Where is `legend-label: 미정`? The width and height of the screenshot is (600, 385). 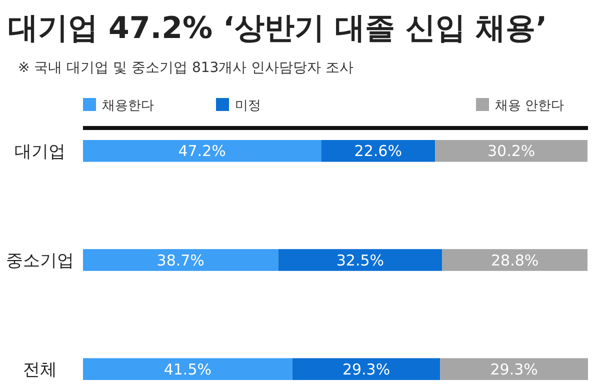
legend-label: 미정 is located at coordinates (248, 106).